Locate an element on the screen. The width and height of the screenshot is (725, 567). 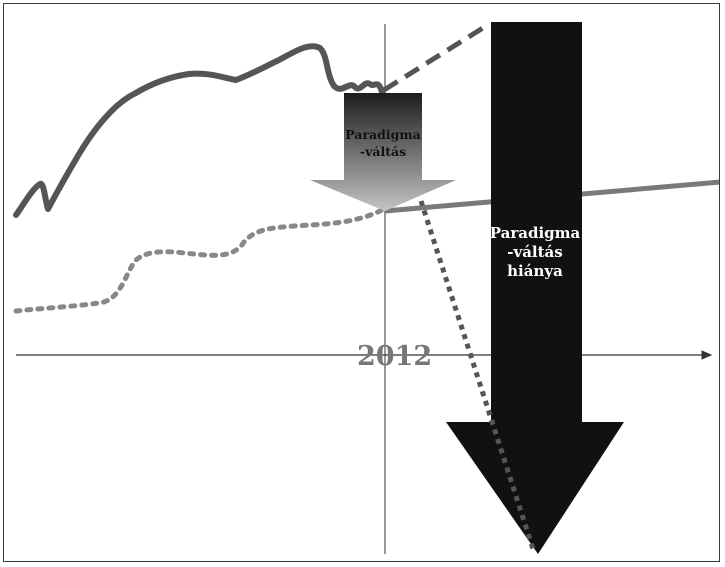
small-arrow-label-line-2: -váltás is located at coordinates (383, 151).